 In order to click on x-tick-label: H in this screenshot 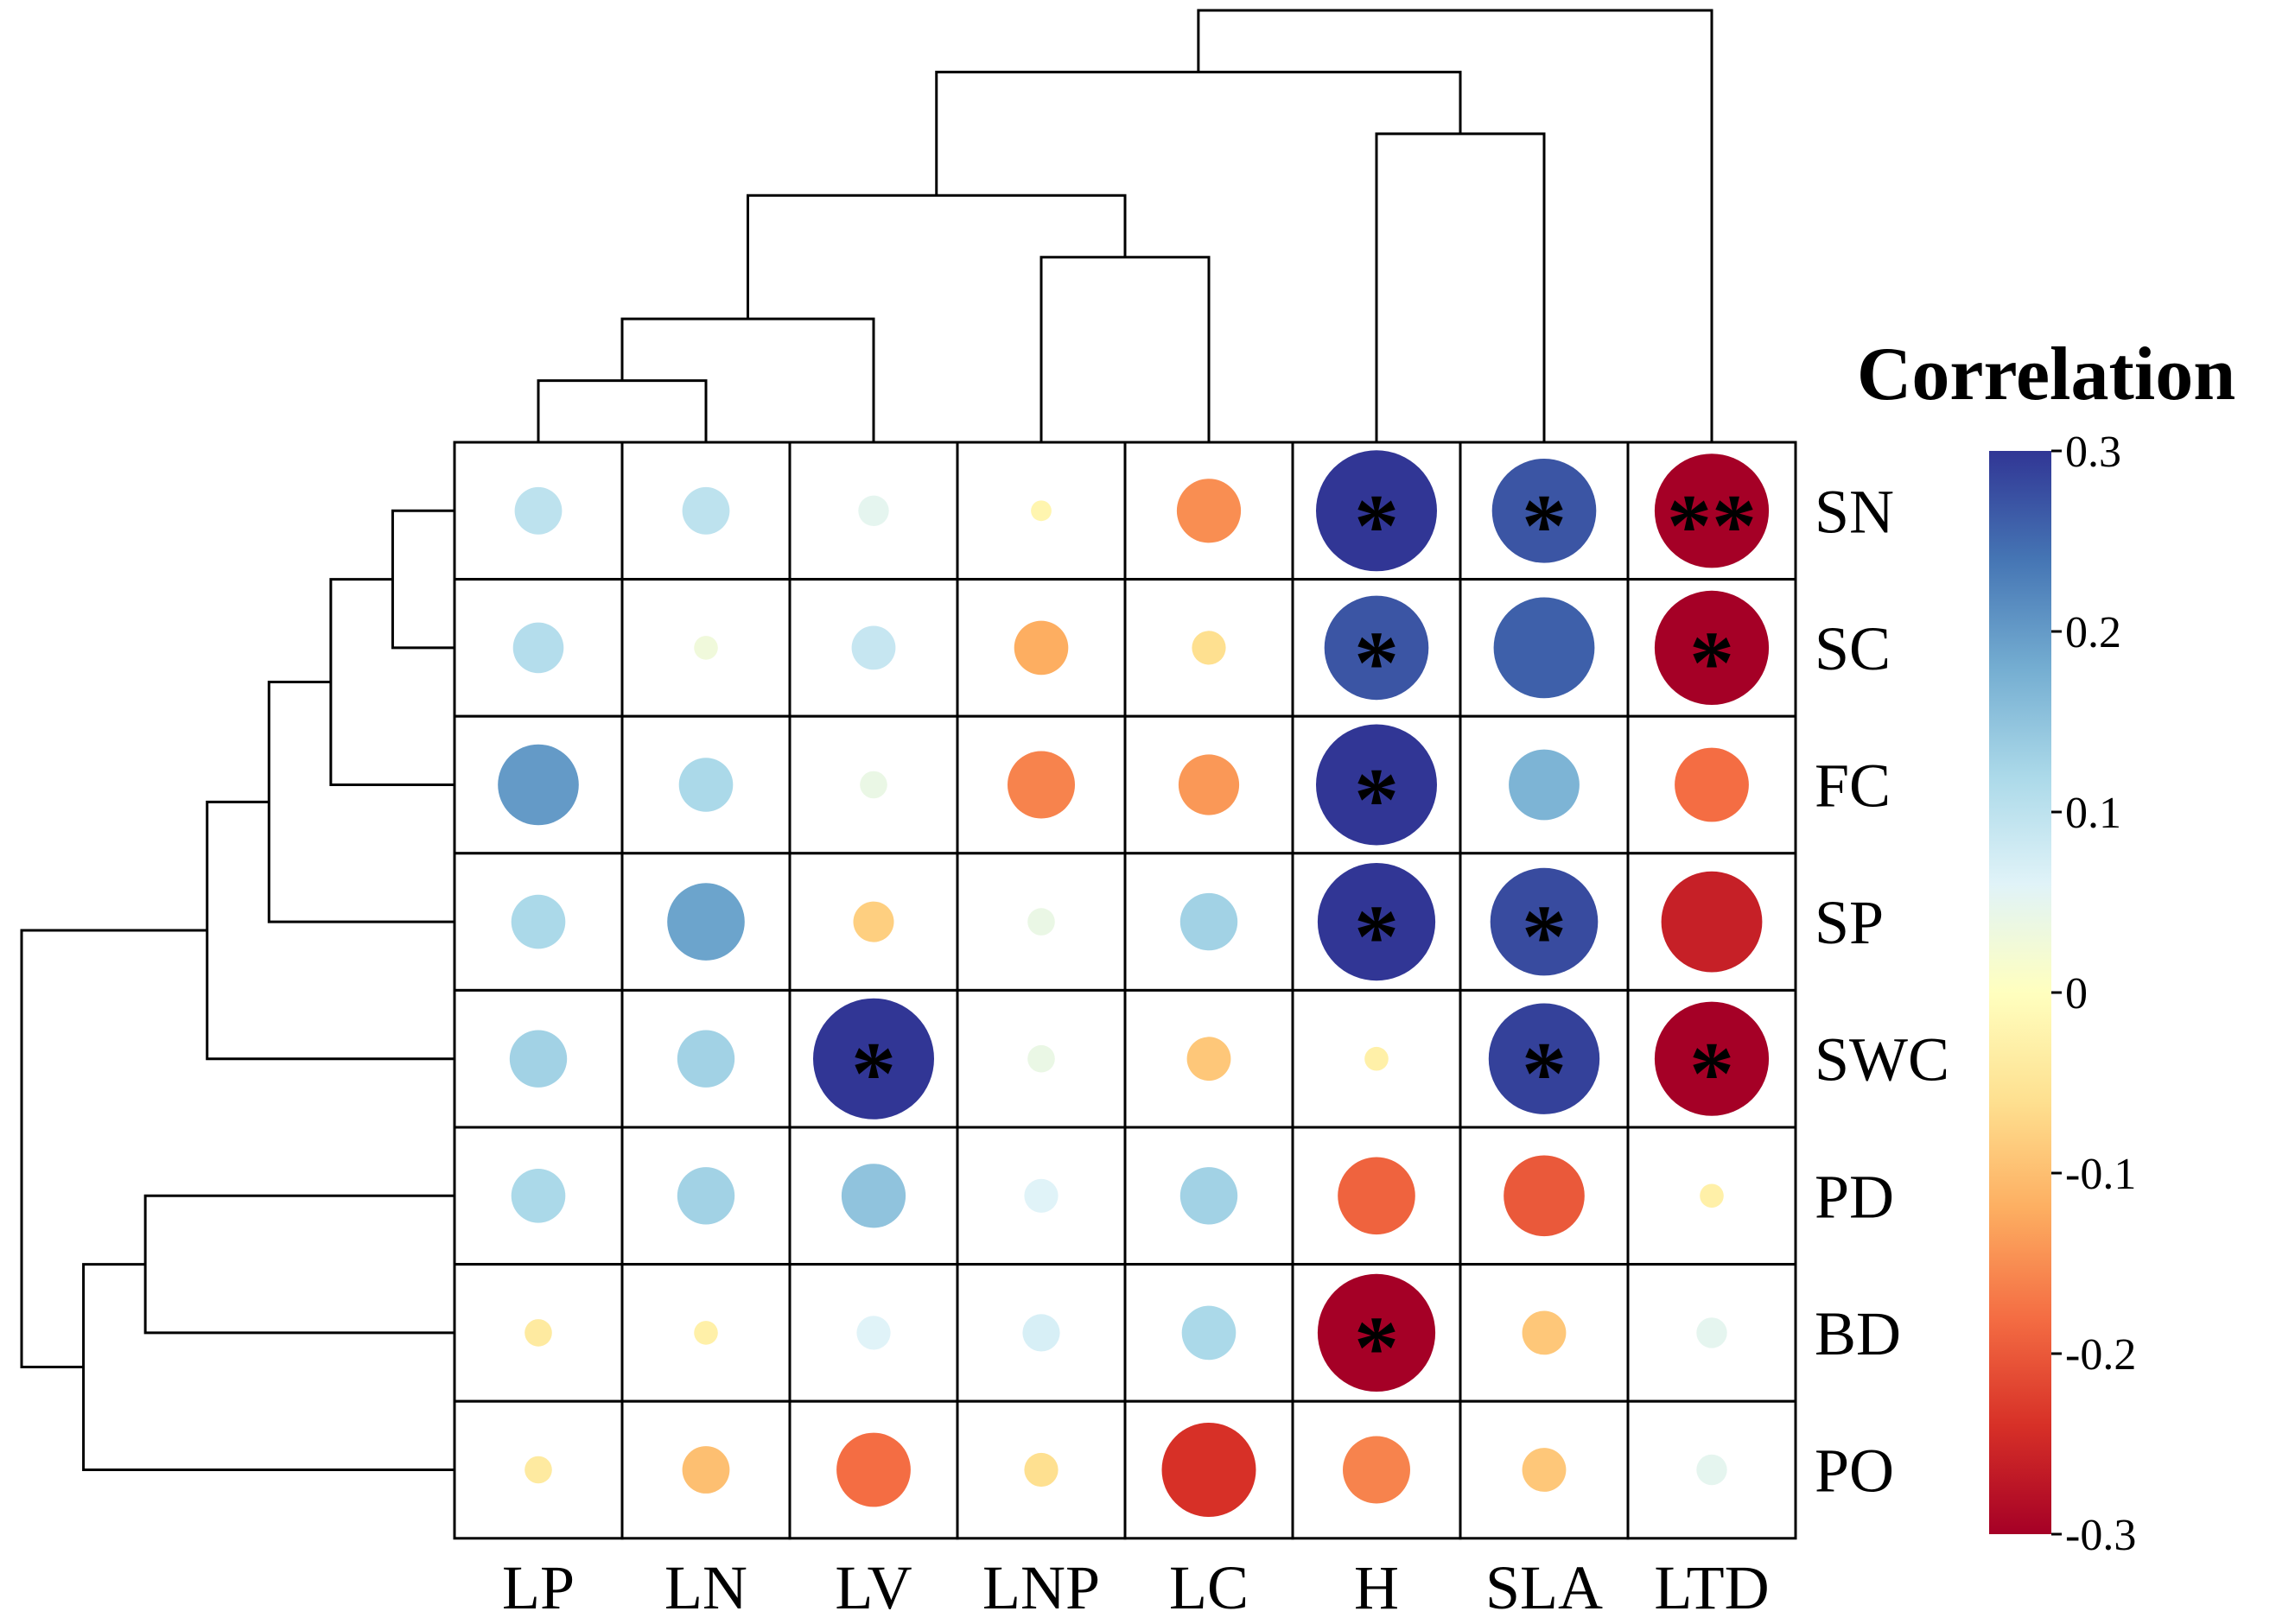, I will do `click(1376, 1586)`.